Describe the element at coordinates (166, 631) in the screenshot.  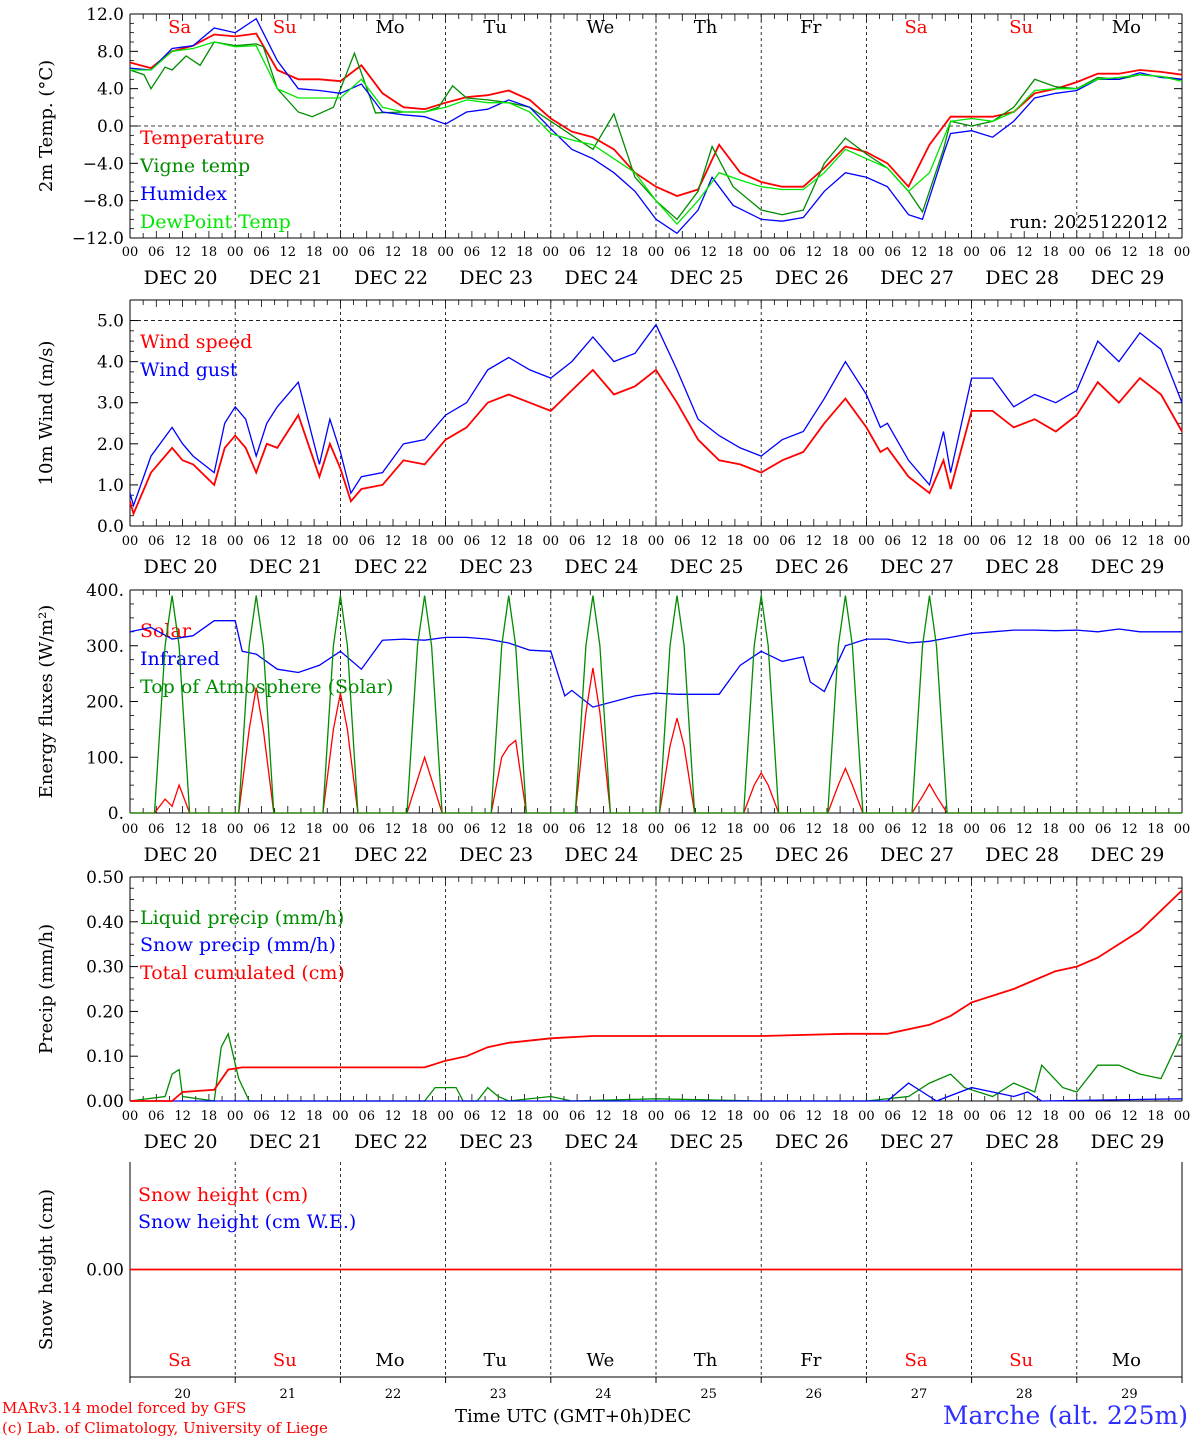
I see `legend-entry: Solar` at that location.